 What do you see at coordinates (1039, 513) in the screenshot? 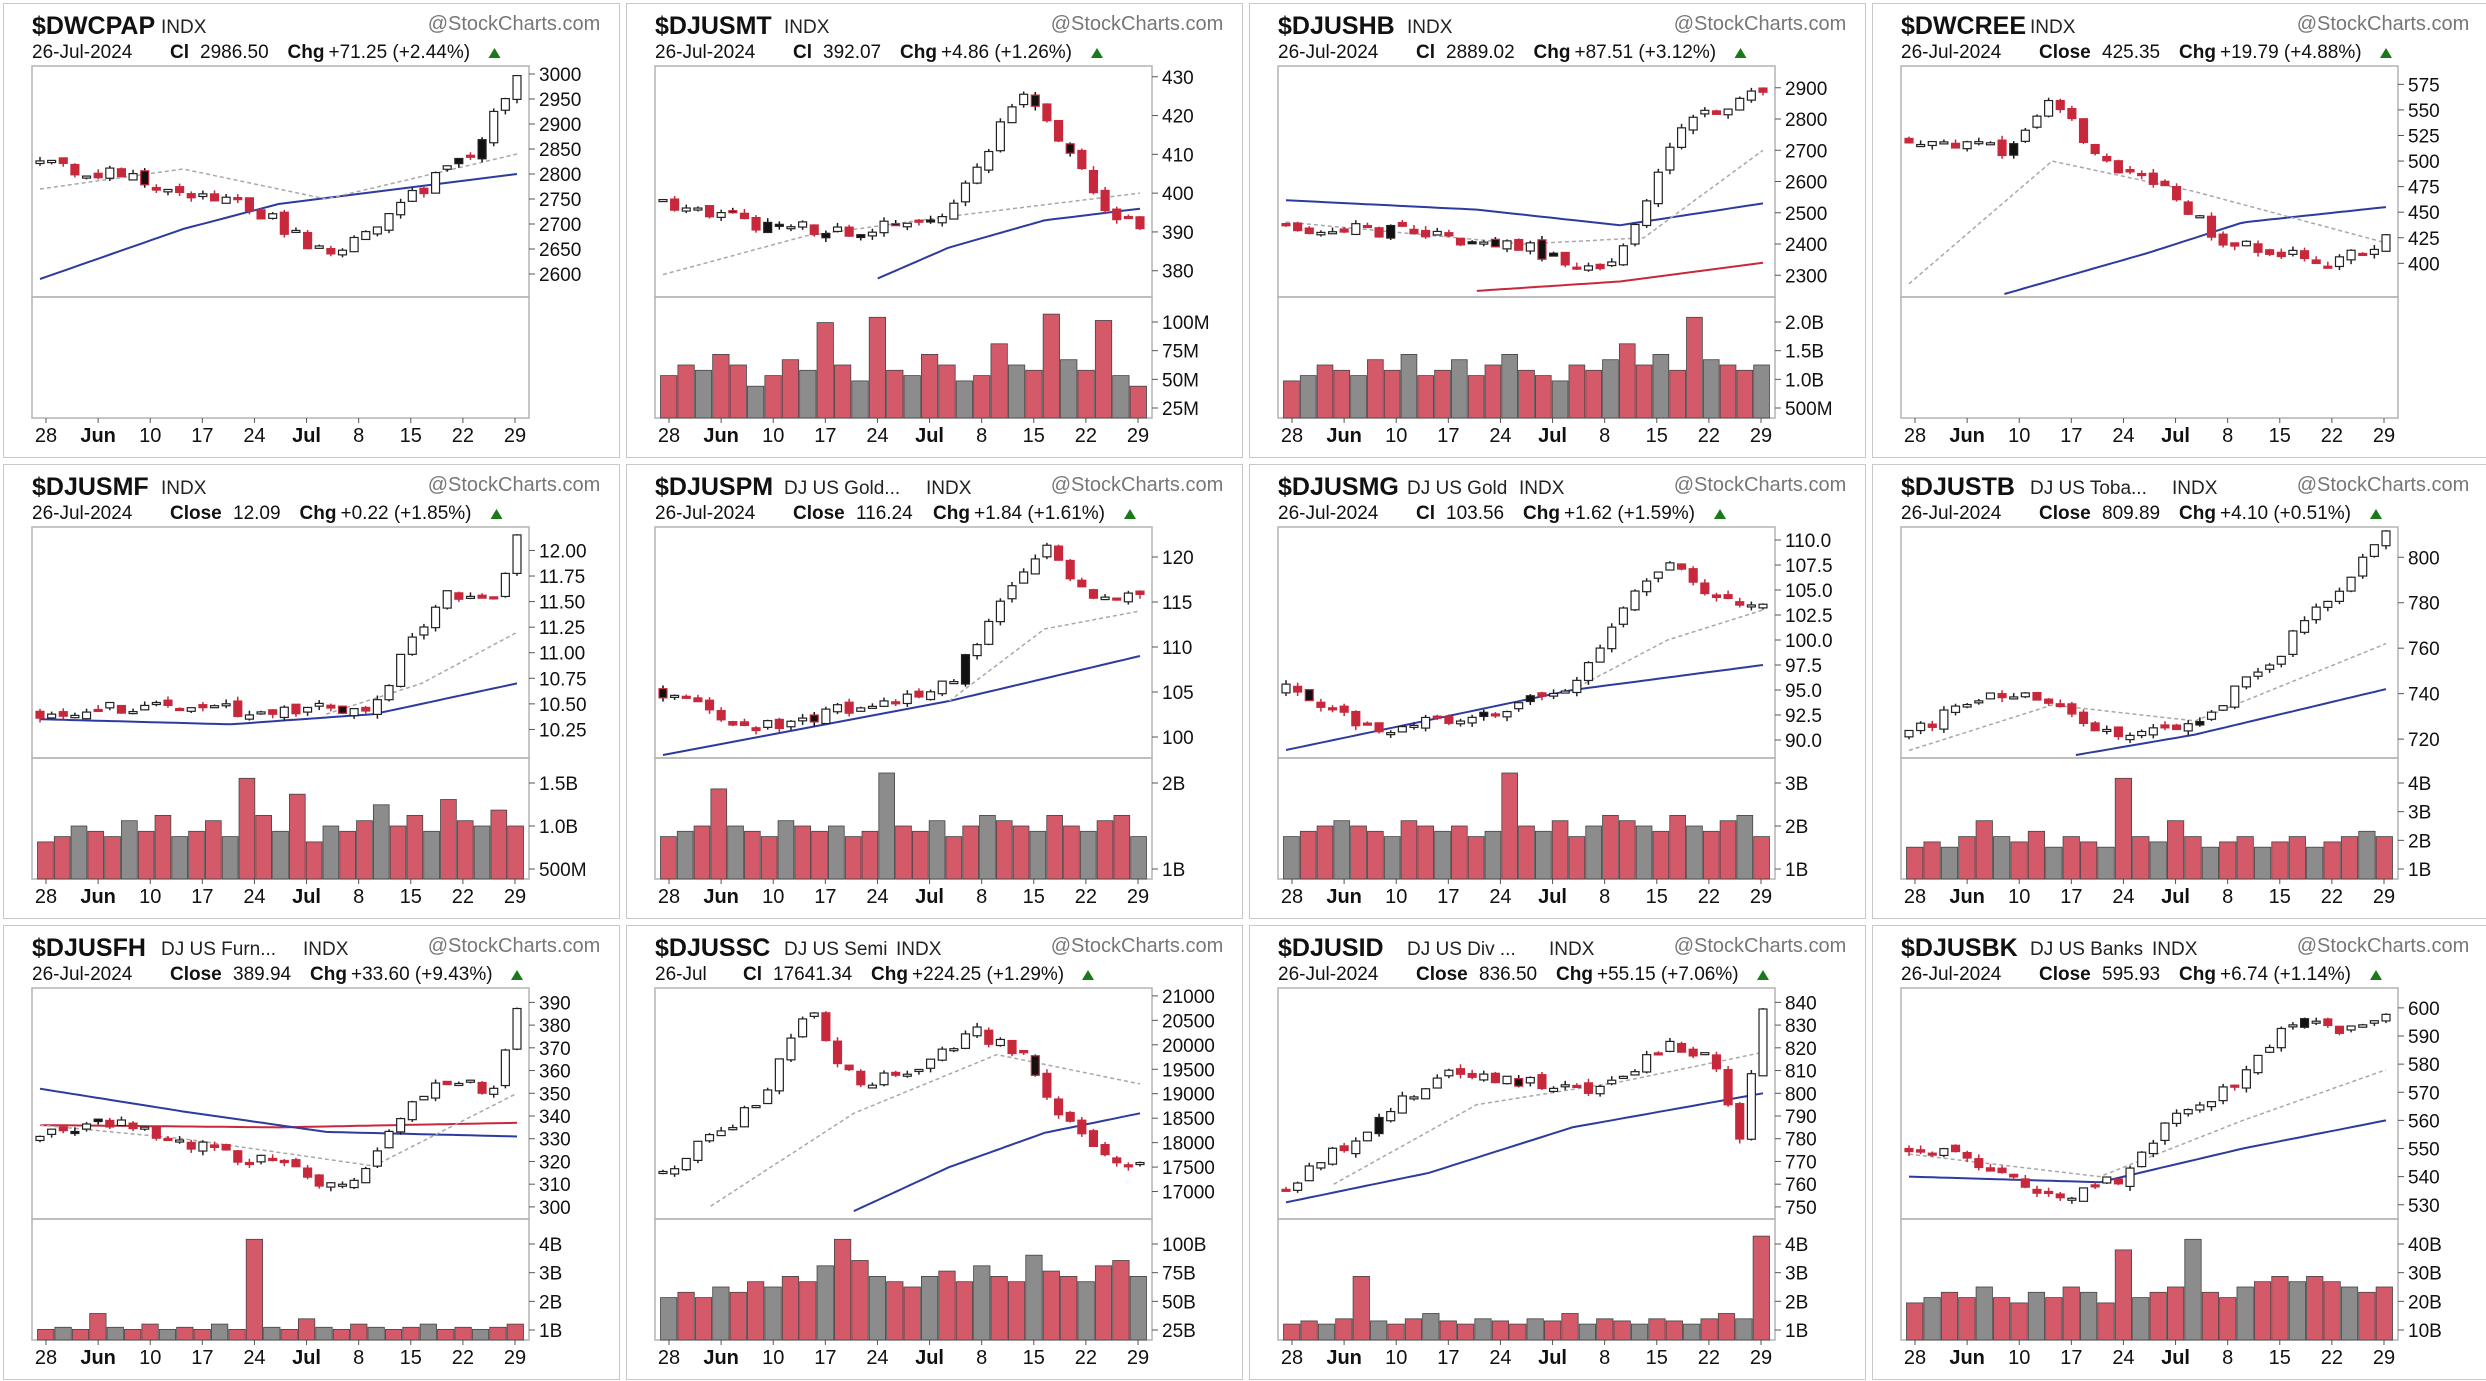
I see `change-value: +1.84 (+1.61%)` at bounding box center [1039, 513].